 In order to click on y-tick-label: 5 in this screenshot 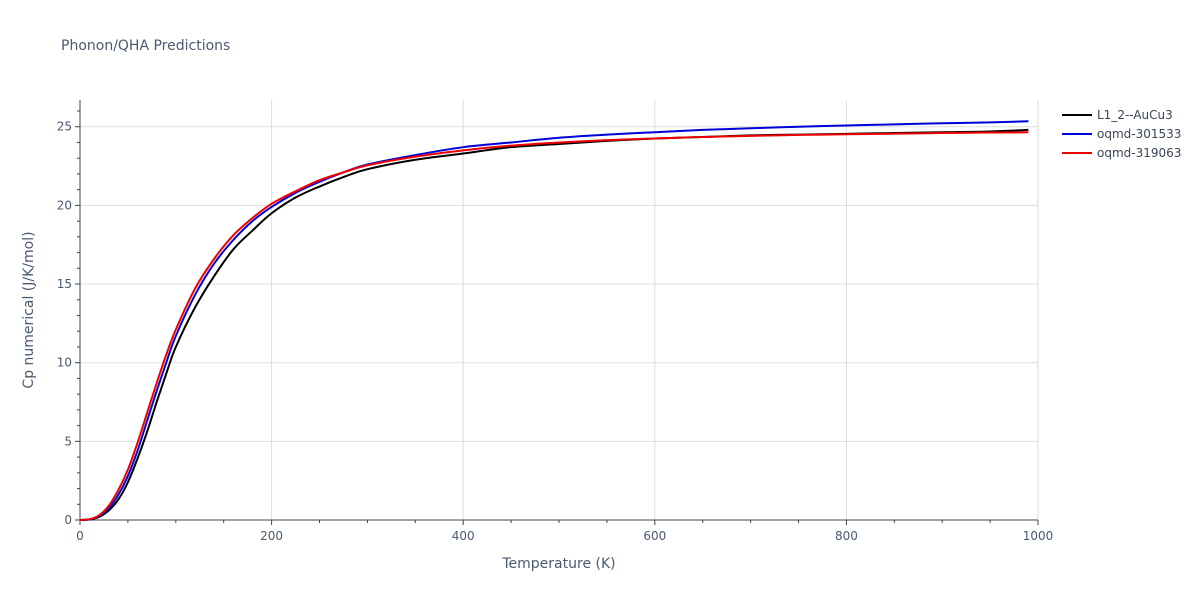, I will do `click(68, 441)`.